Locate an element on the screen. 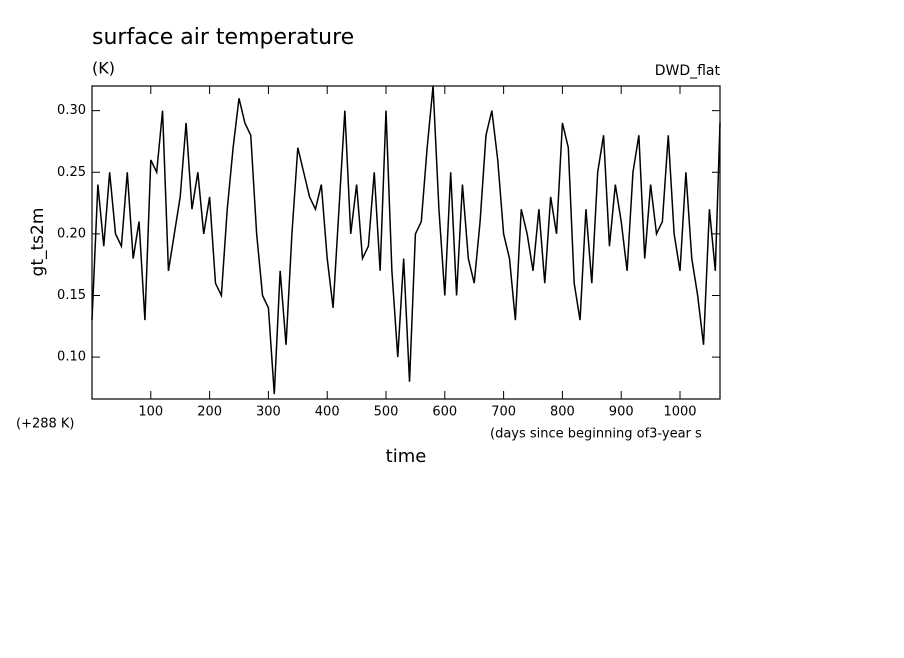 Image resolution: width=904 pixels, height=658 pixels. x-tick-label: 100 is located at coordinates (150, 412).